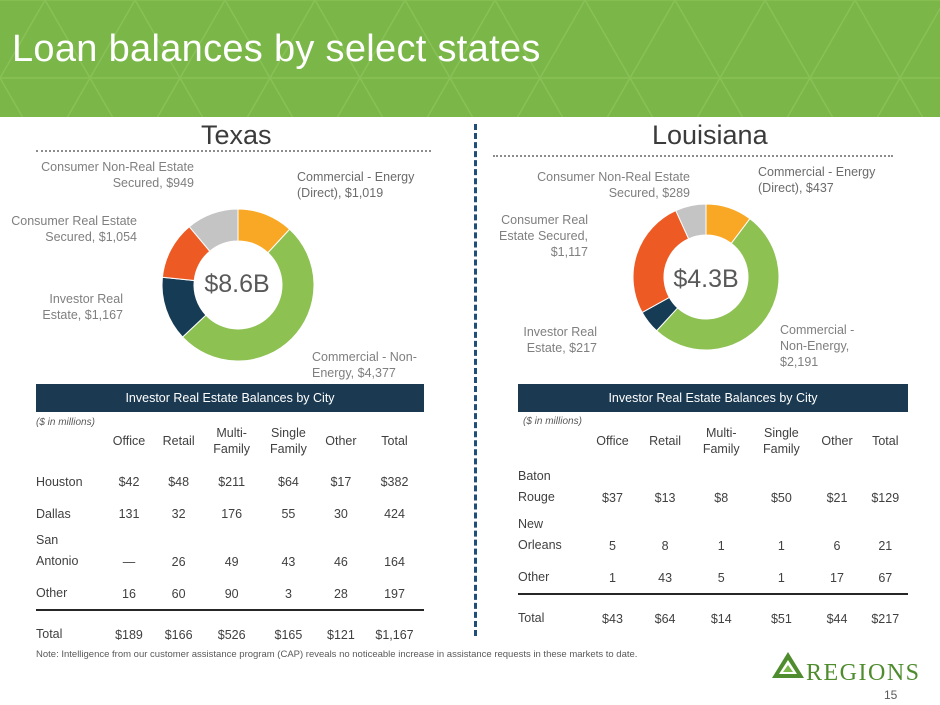 Image resolution: width=940 pixels, height=705 pixels. What do you see at coordinates (82, 307) in the screenshot?
I see `texas-label-investor: Investor Real Estate, $1,167` at bounding box center [82, 307].